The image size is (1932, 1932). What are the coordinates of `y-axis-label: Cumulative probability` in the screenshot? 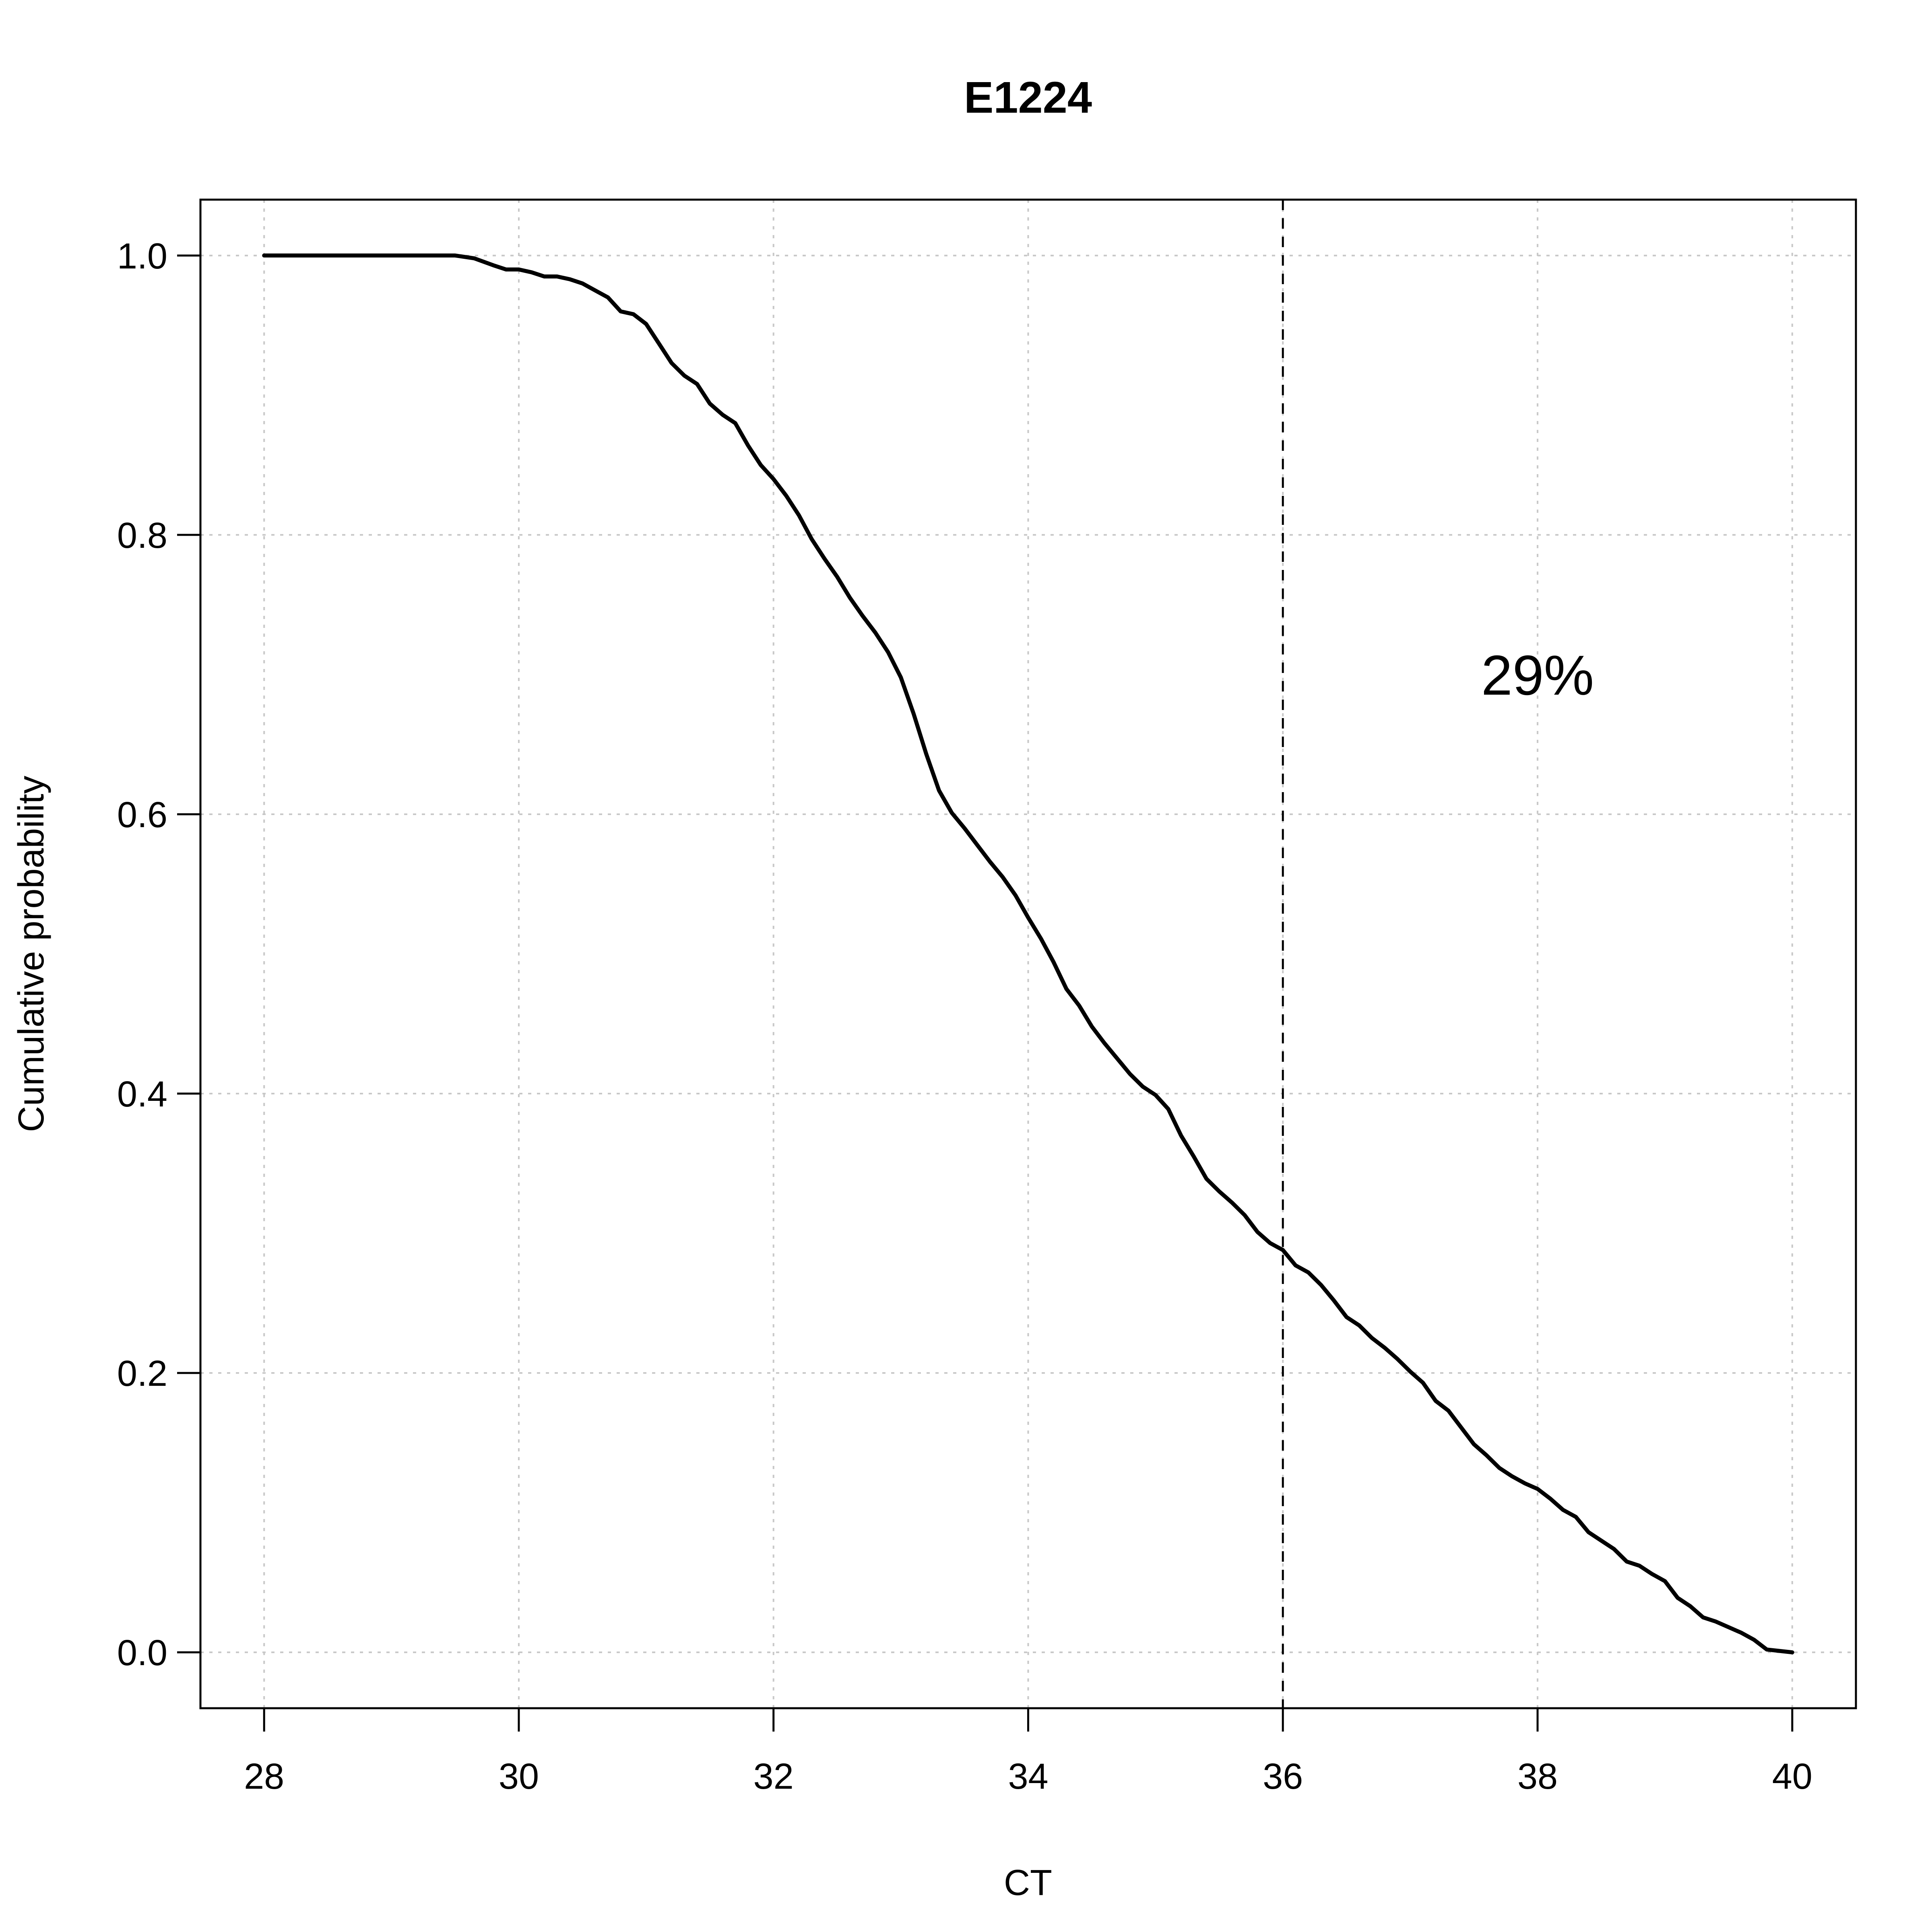 It's located at (31, 954).